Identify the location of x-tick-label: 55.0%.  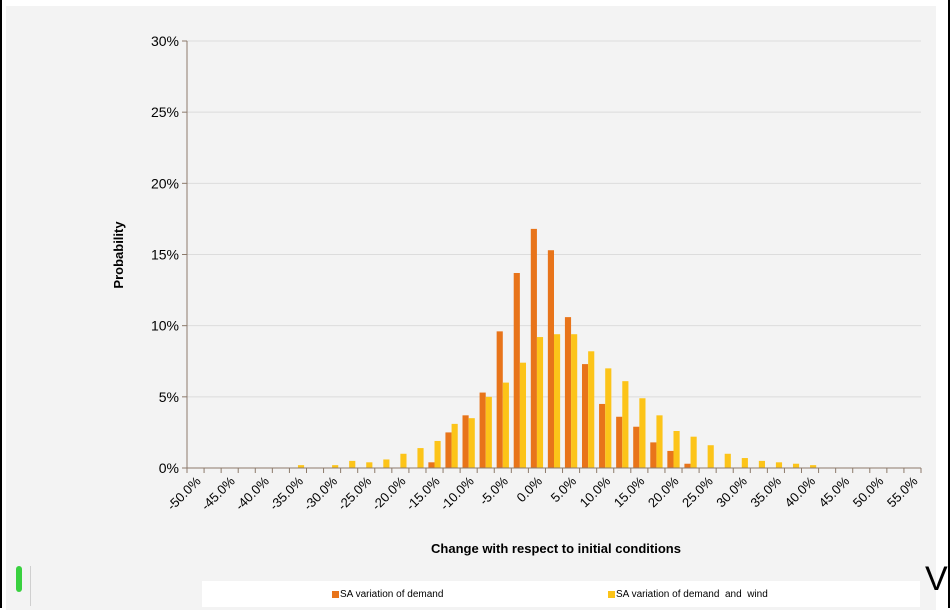
(902, 491).